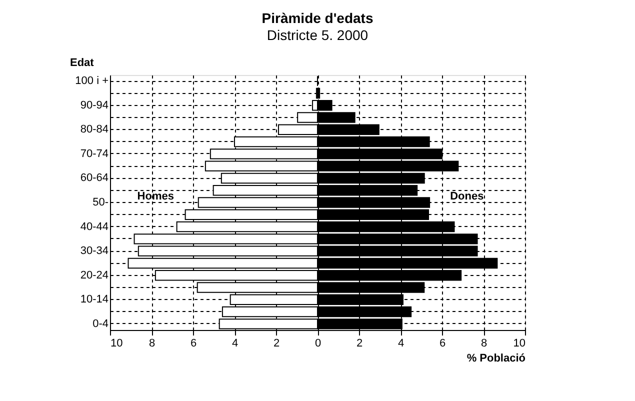 The width and height of the screenshot is (635, 401). What do you see at coordinates (100, 324) in the screenshot?
I see `y-tick-label: 0-4` at bounding box center [100, 324].